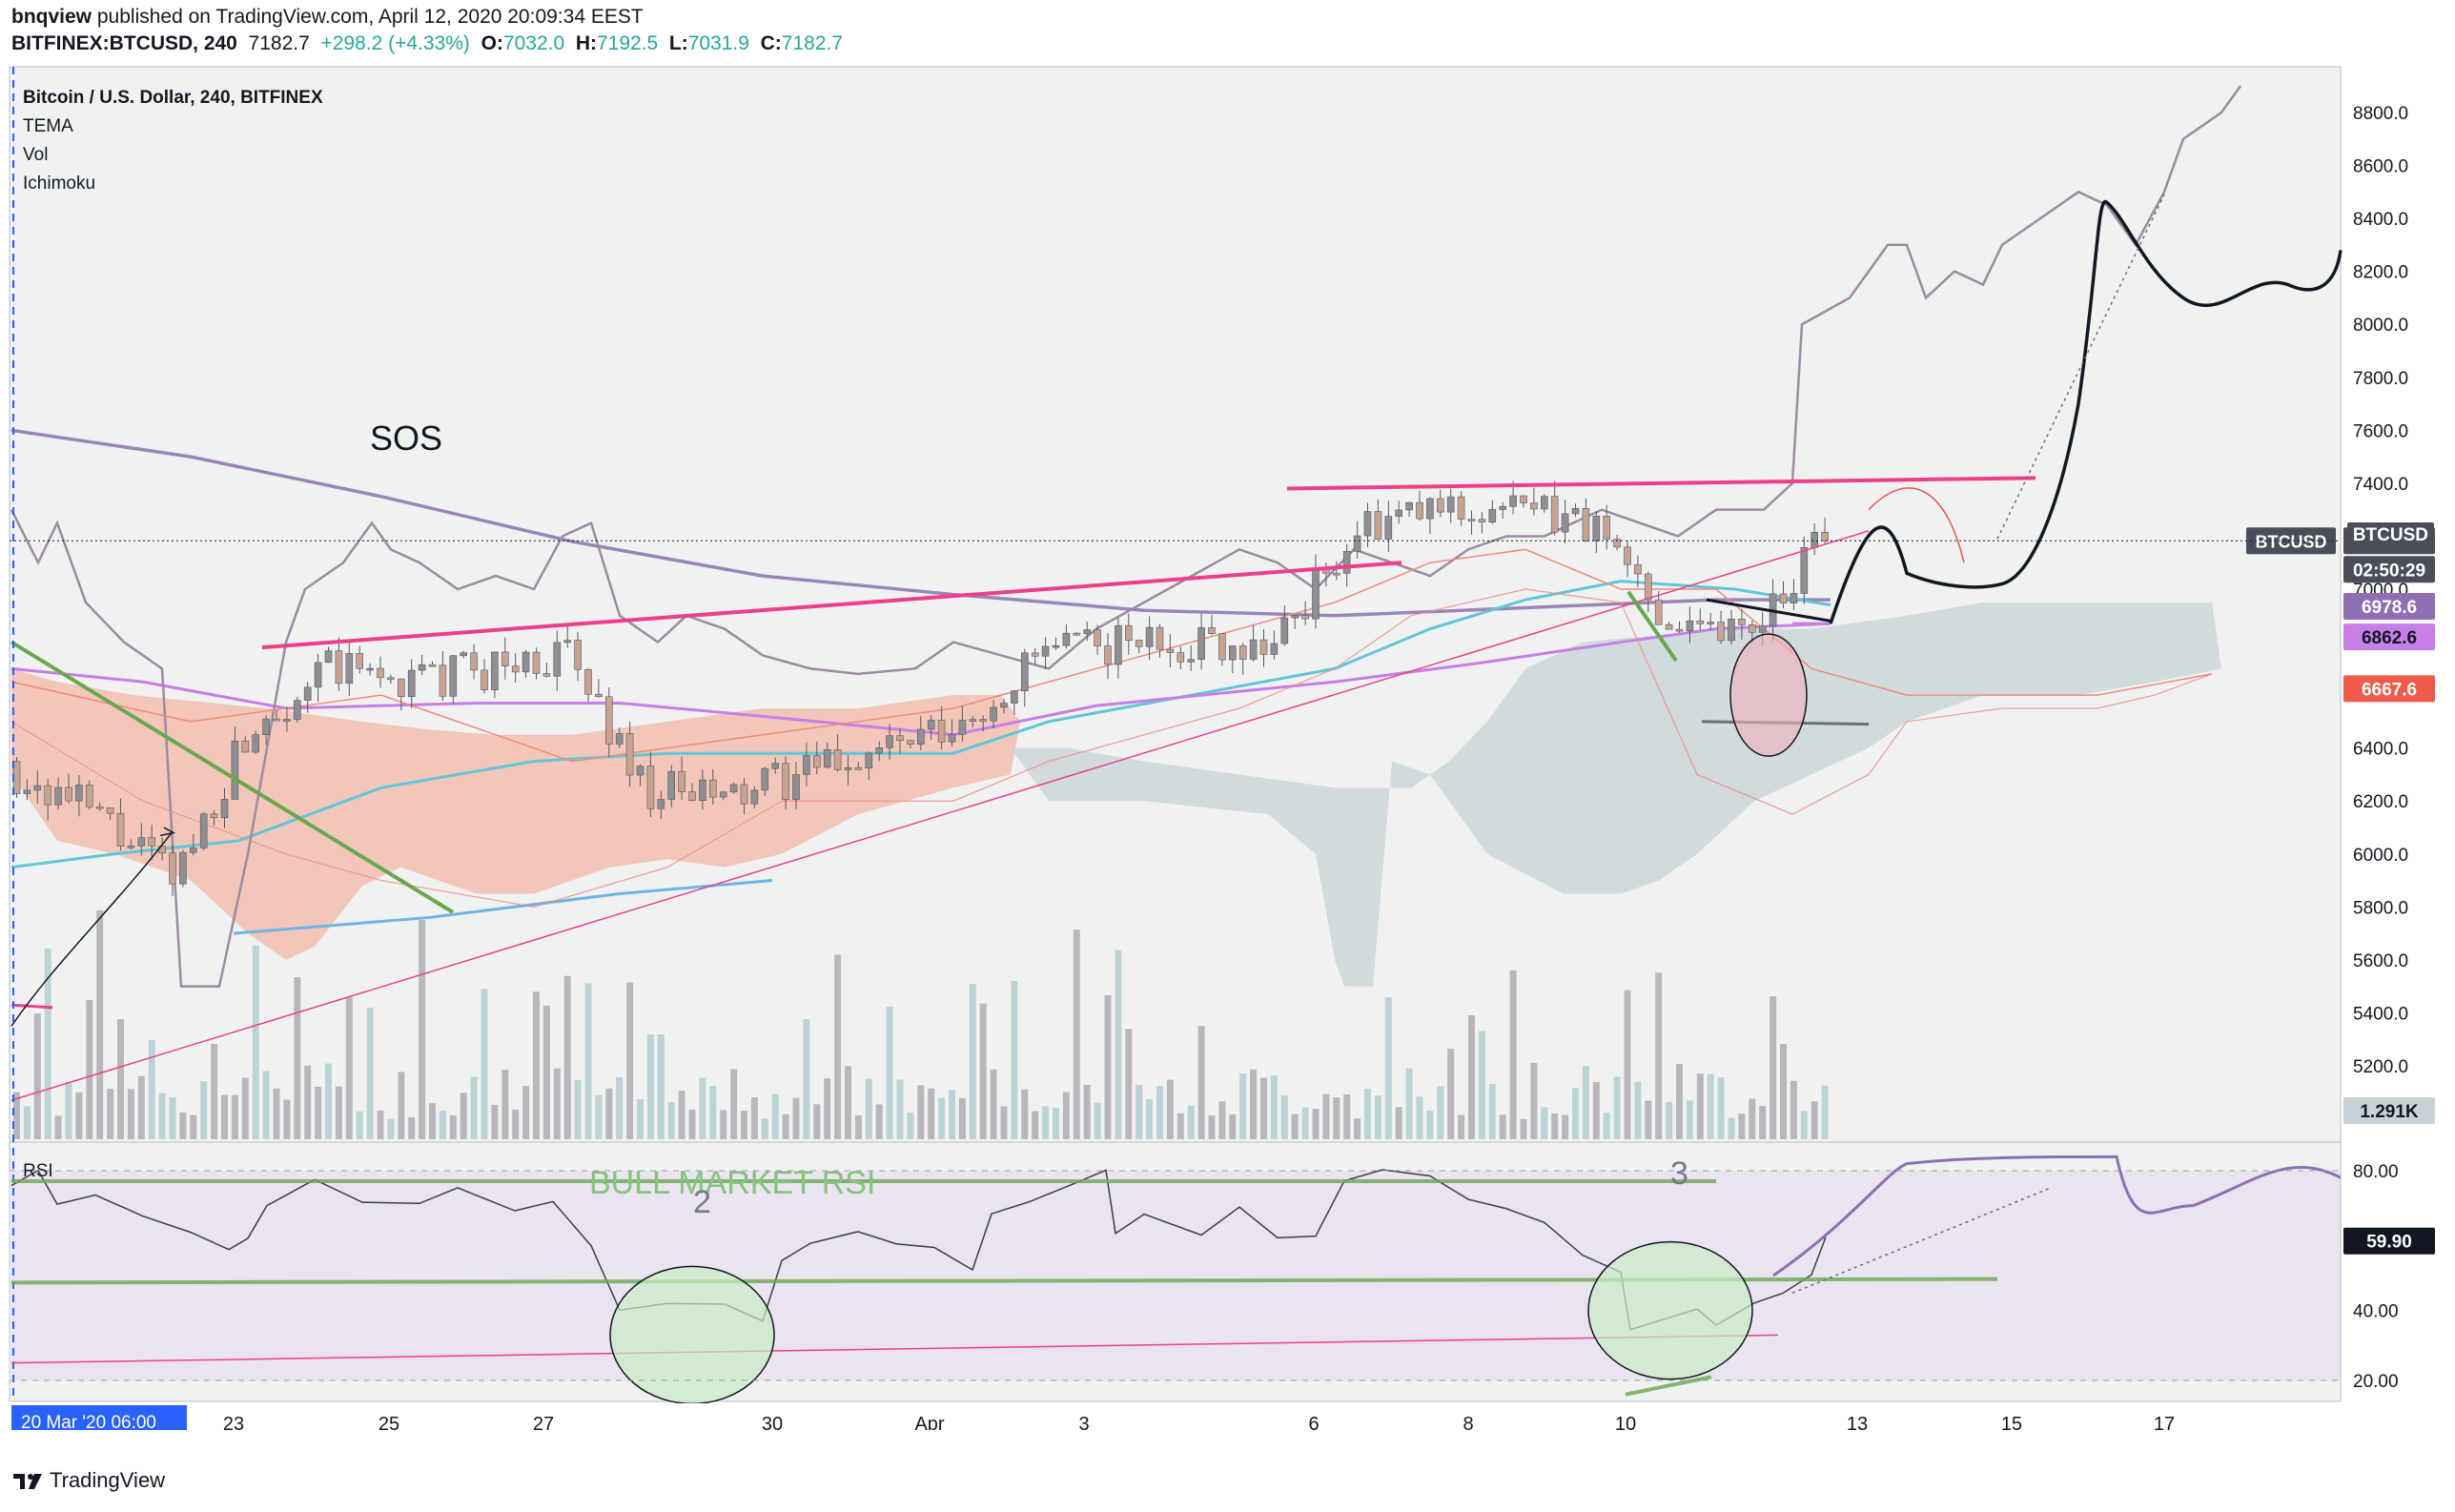 This screenshot has height=1512, width=2455. I want to click on kijun-tag: 6862.6, so click(2389, 638).